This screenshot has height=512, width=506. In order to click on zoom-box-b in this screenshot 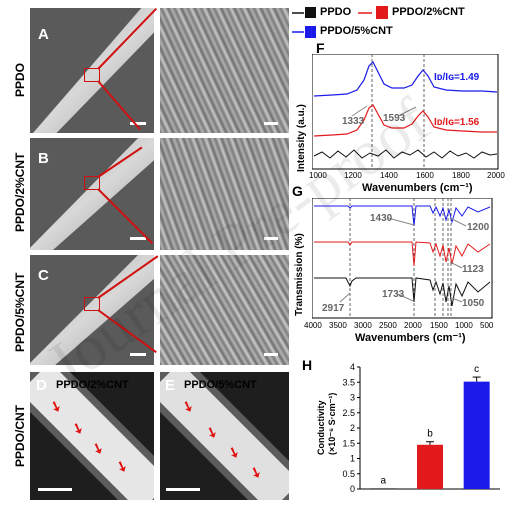, I will do `click(92, 183)`.